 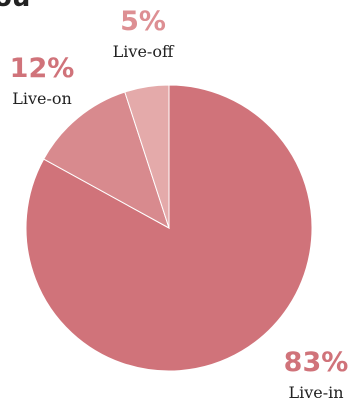 What do you see at coordinates (15, 6) in the screenshot?
I see `cut-off-title-text: ou` at bounding box center [15, 6].